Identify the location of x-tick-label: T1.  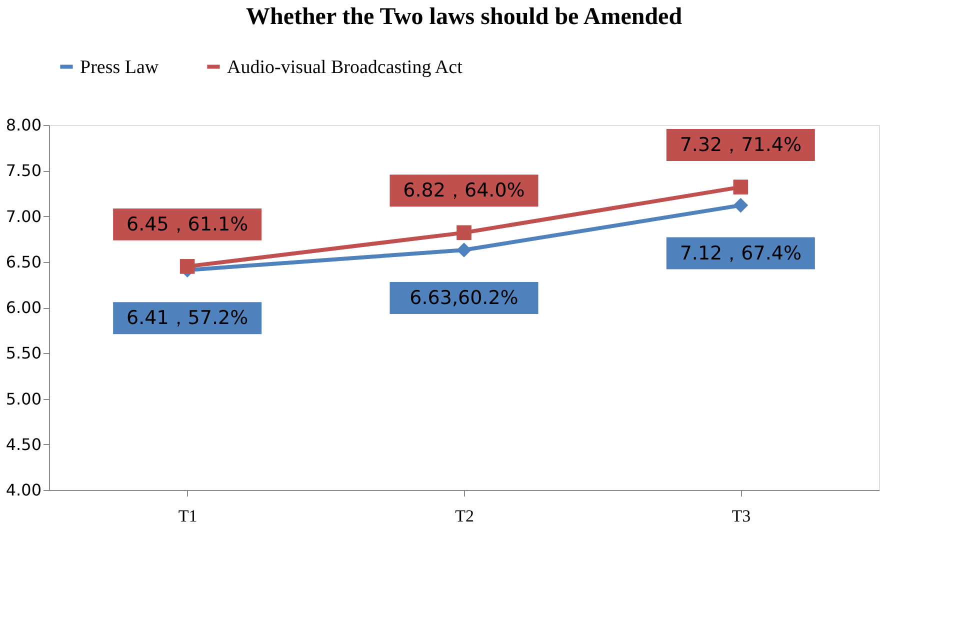
(188, 516).